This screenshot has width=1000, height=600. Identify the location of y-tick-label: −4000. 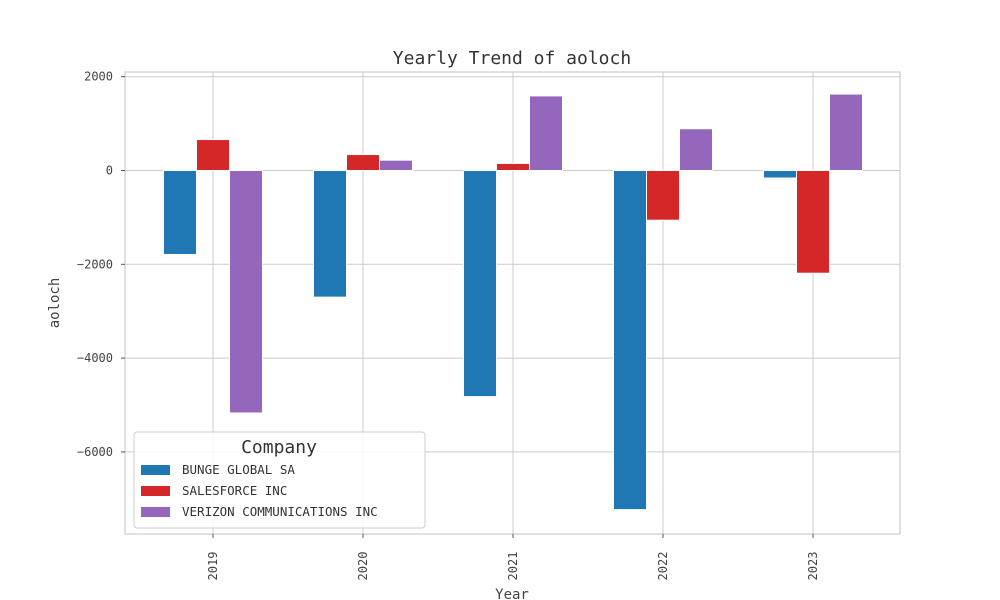
(95, 358).